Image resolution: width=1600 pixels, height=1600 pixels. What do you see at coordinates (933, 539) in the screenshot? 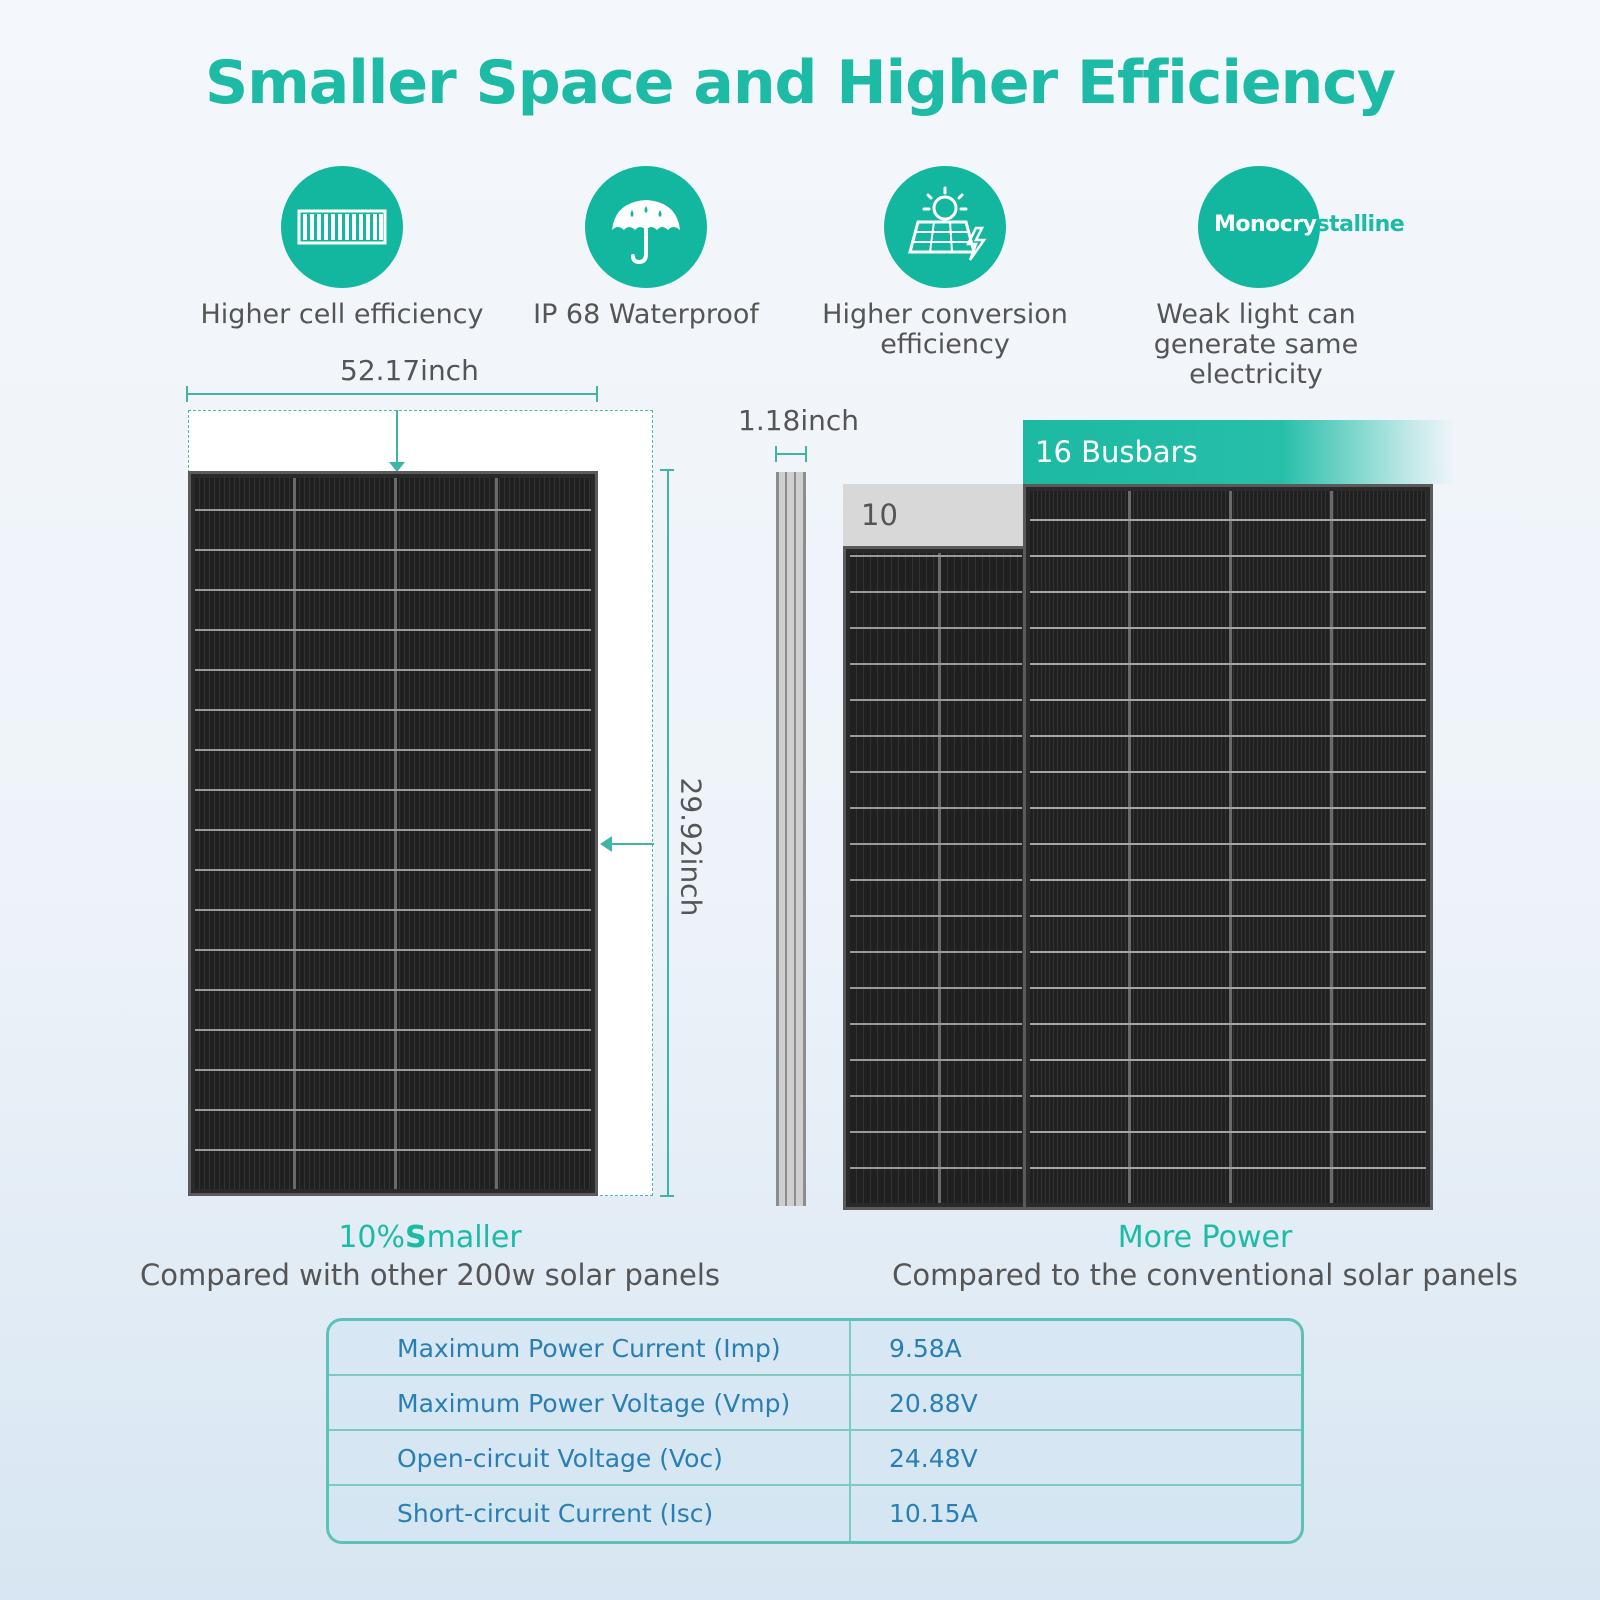
I see `busbar-10-tab: 10 Busbars` at bounding box center [933, 539].